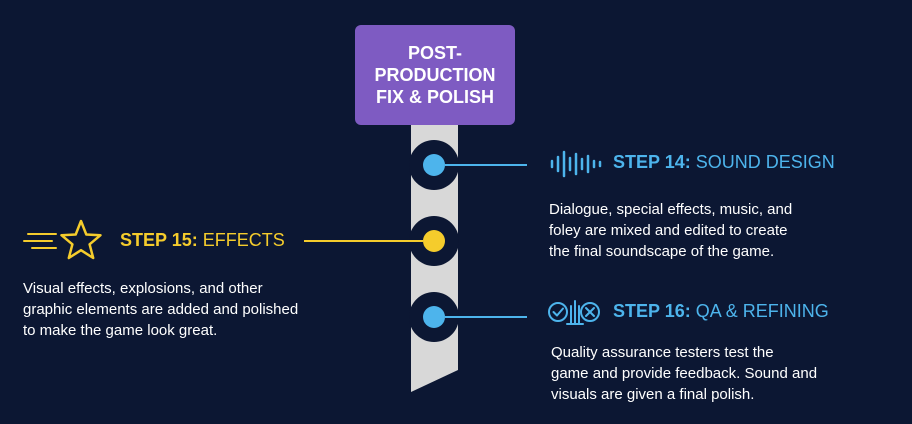 This screenshot has height=424, width=912. I want to click on step-14-desc-line: Dialogue, special effects, music, and, so click(671, 209).